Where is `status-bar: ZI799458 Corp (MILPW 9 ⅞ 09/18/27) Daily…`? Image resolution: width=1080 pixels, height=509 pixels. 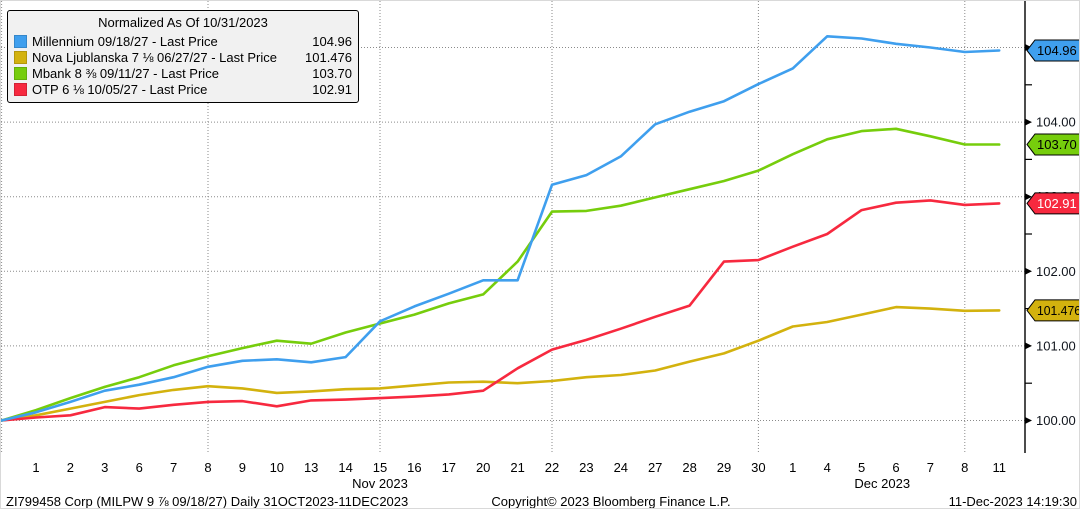 status-bar: ZI799458 Corp (MILPW 9 ⅞ 09/18/27) Daily… is located at coordinates (540, 501).